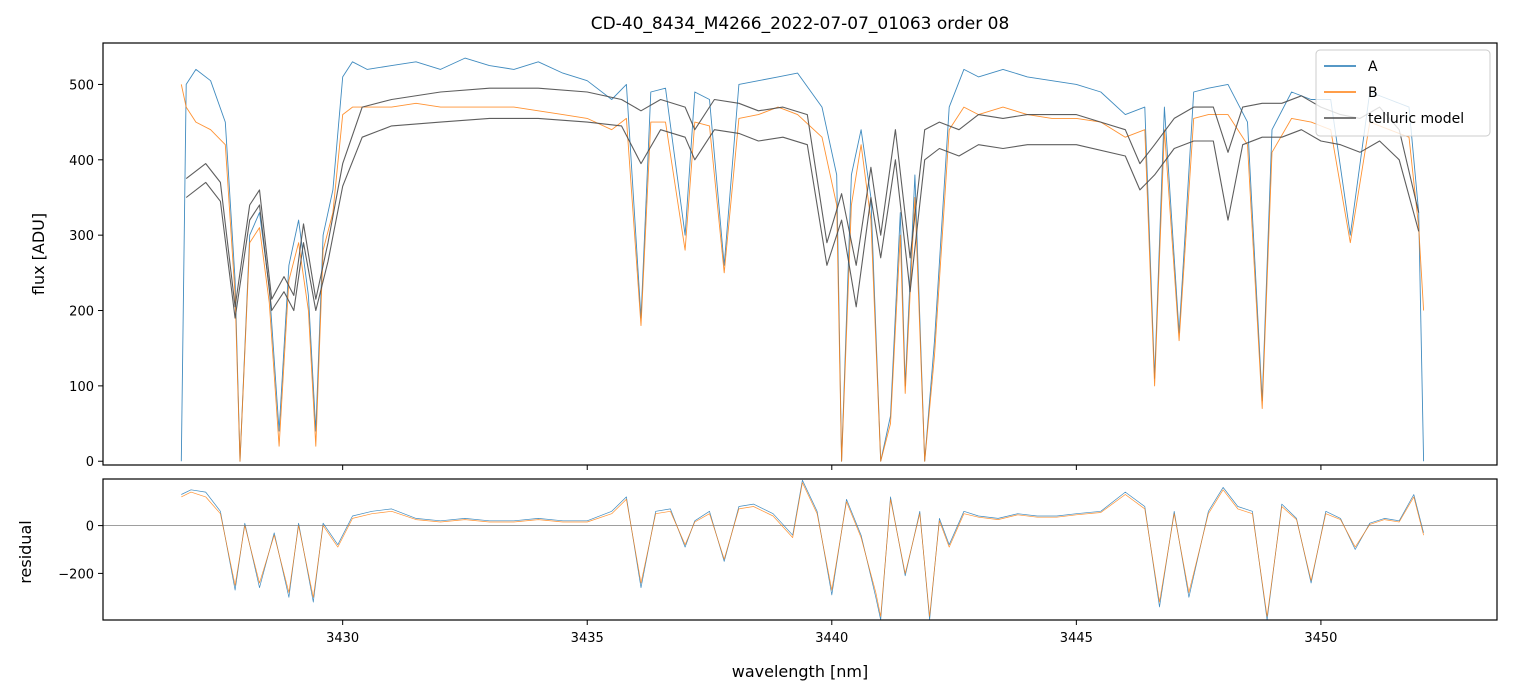 The height and width of the screenshot is (696, 1513). Describe the element at coordinates (832, 467) in the screenshot. I see `flux-x-ticks` at that location.